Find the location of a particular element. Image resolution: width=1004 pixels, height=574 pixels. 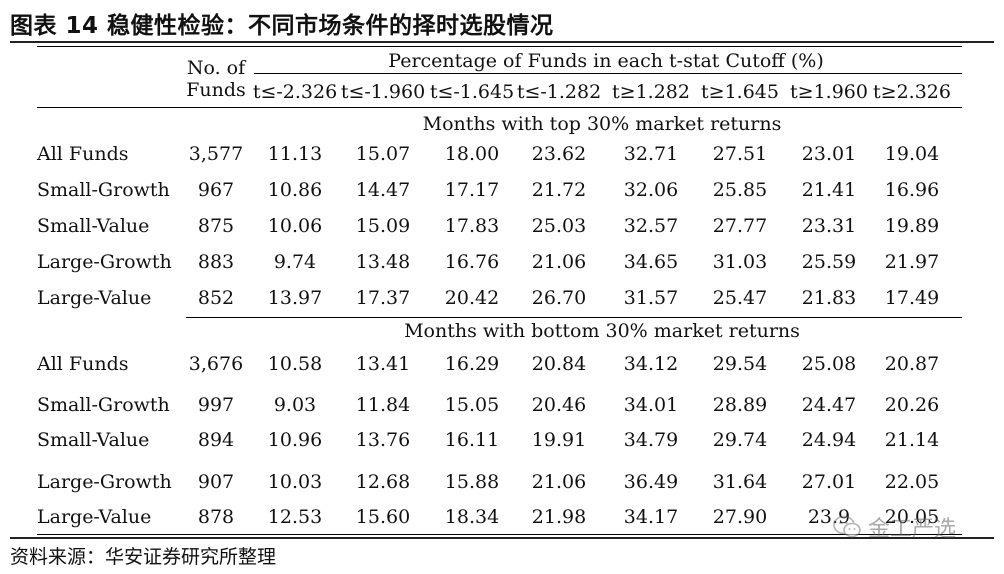

table-cell: 24.47 is located at coordinates (829, 405).